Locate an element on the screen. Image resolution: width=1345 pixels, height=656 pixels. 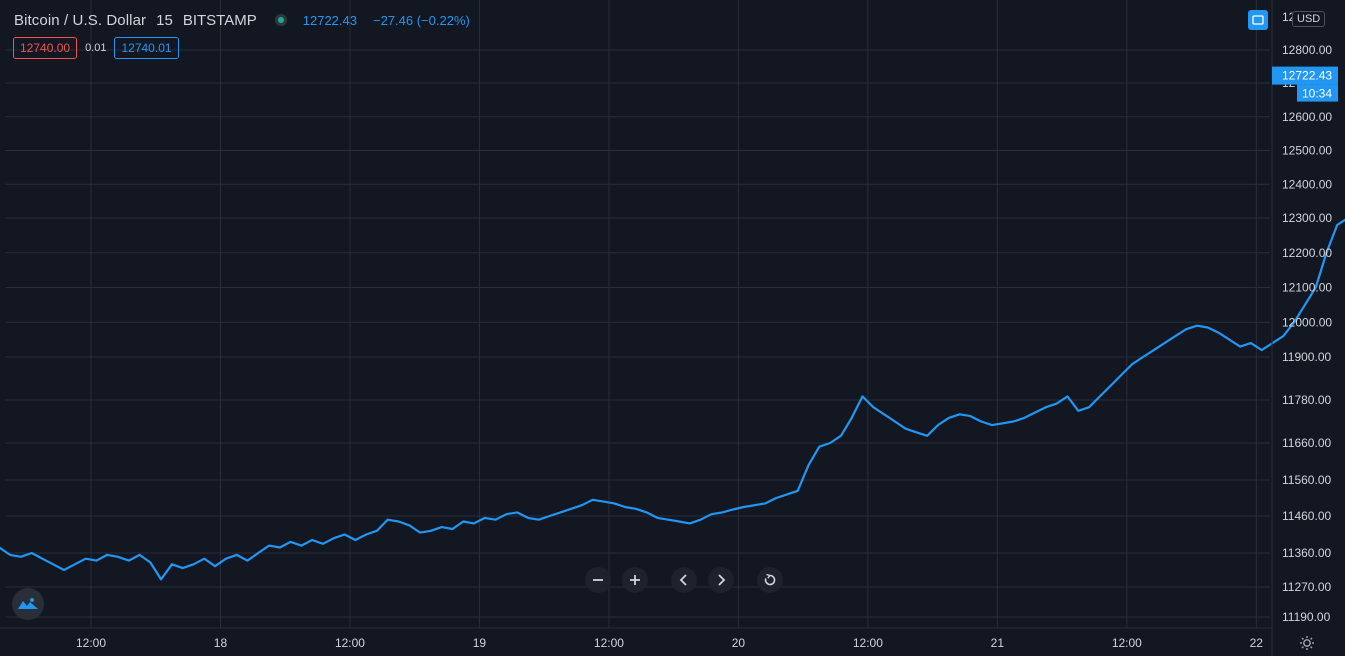
y-tick-label: 12300.00 is located at coordinates (1307, 218).